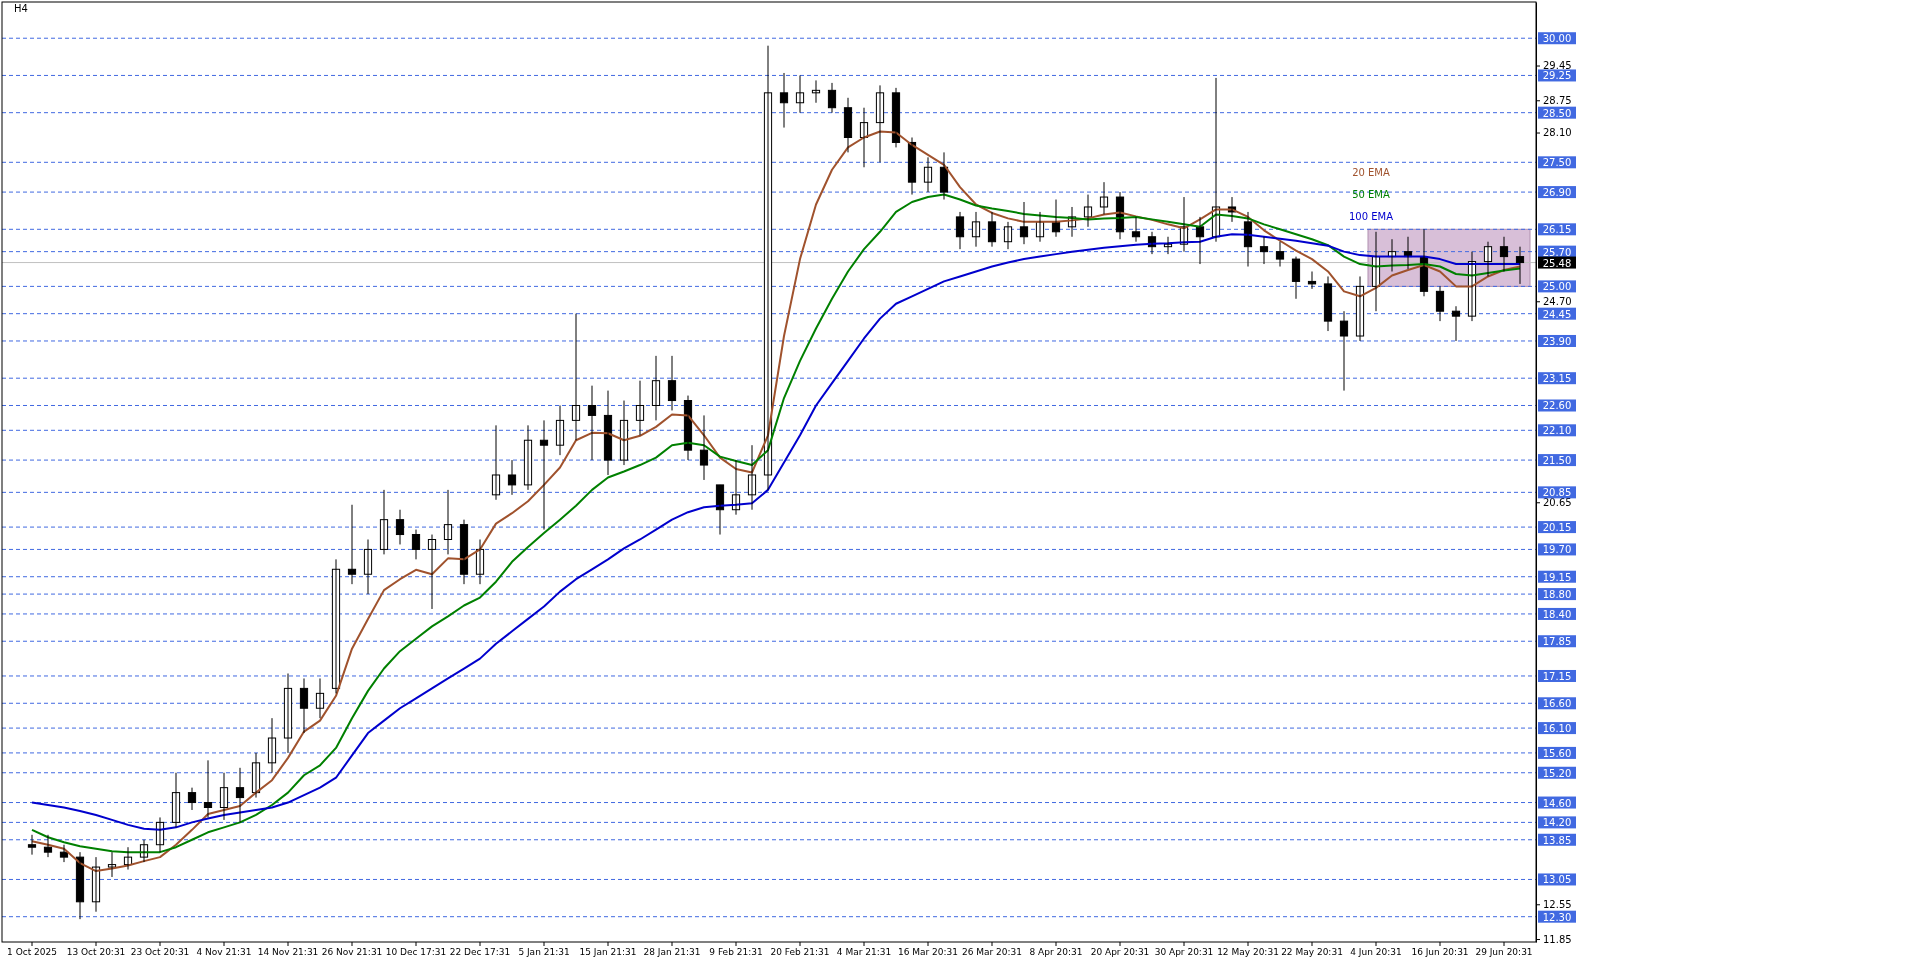 This screenshot has height=963, width=1916. I want to click on x-tick-label: 9 Feb 21:31, so click(736, 952).